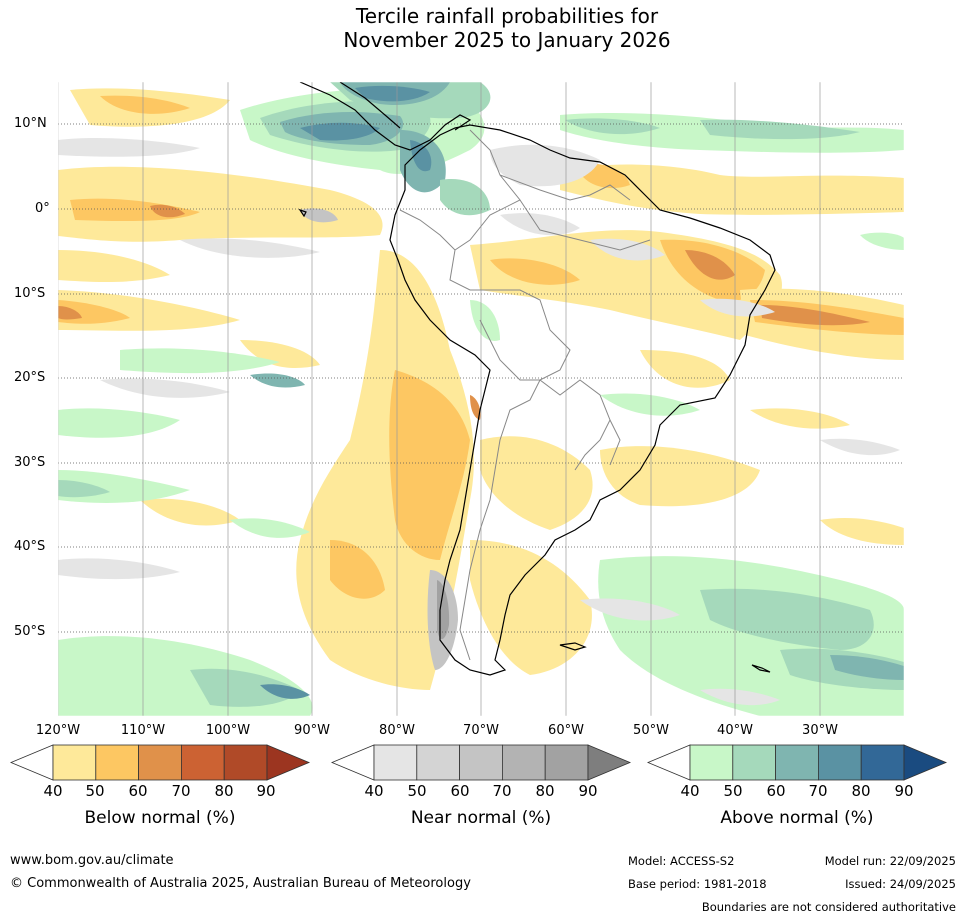  Describe the element at coordinates (925, 762) in the screenshot. I see `legend-above-segment-gt90` at that location.